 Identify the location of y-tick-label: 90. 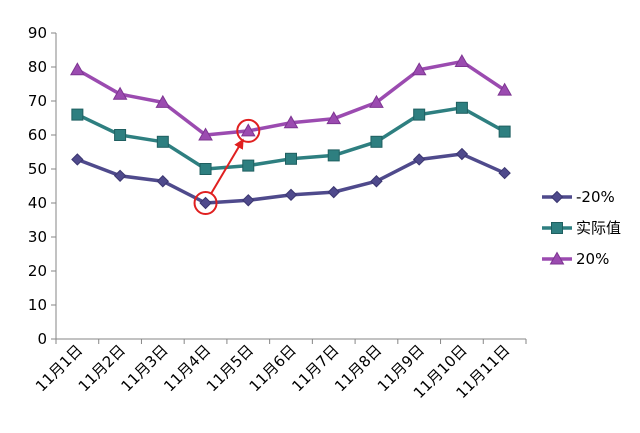
(37, 33).